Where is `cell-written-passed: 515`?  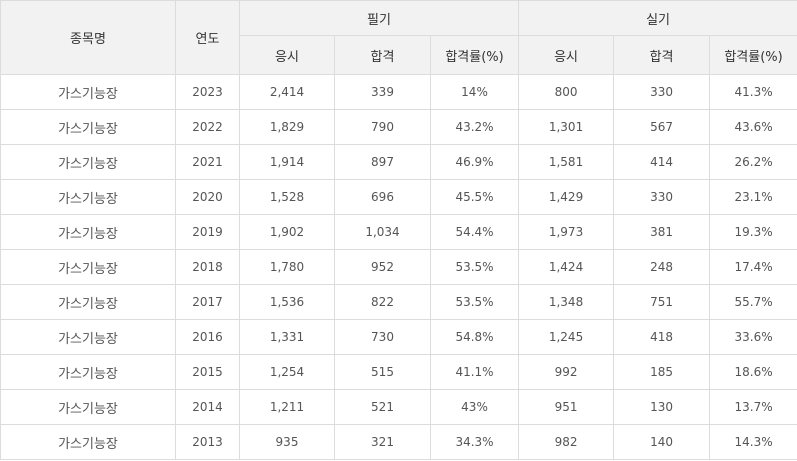 cell-written-passed: 515 is located at coordinates (382, 372).